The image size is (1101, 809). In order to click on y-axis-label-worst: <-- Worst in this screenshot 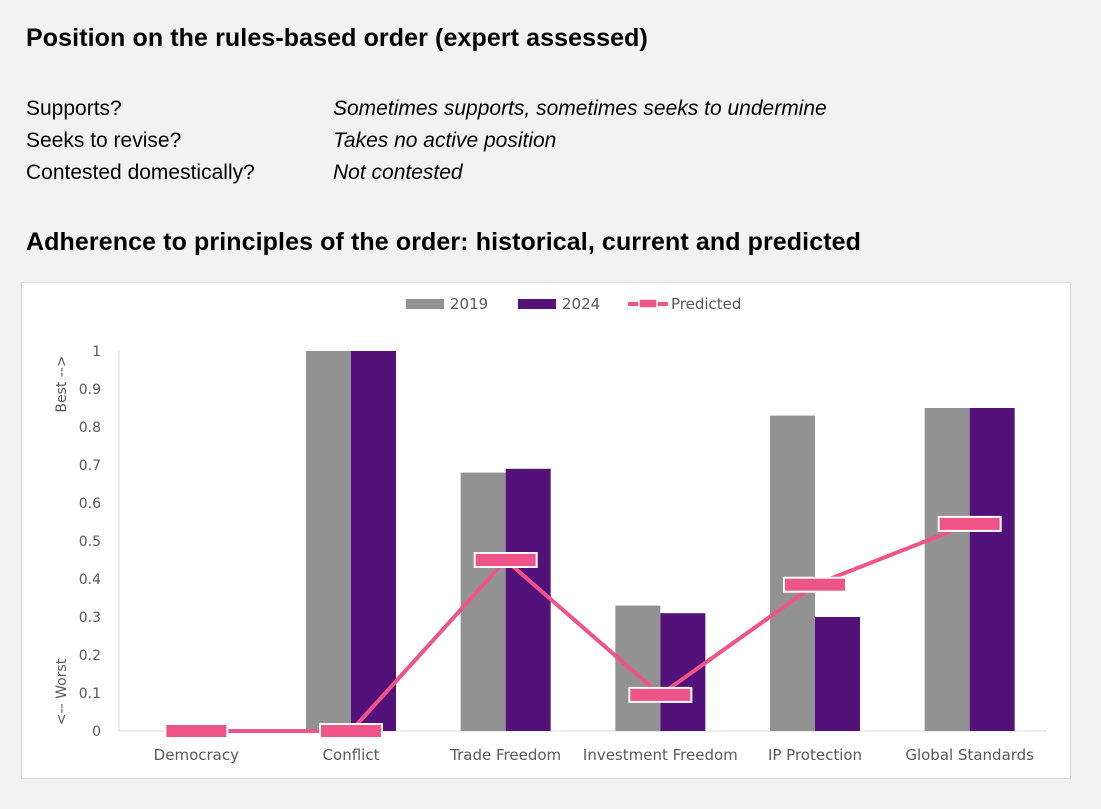, I will do `click(62, 691)`.